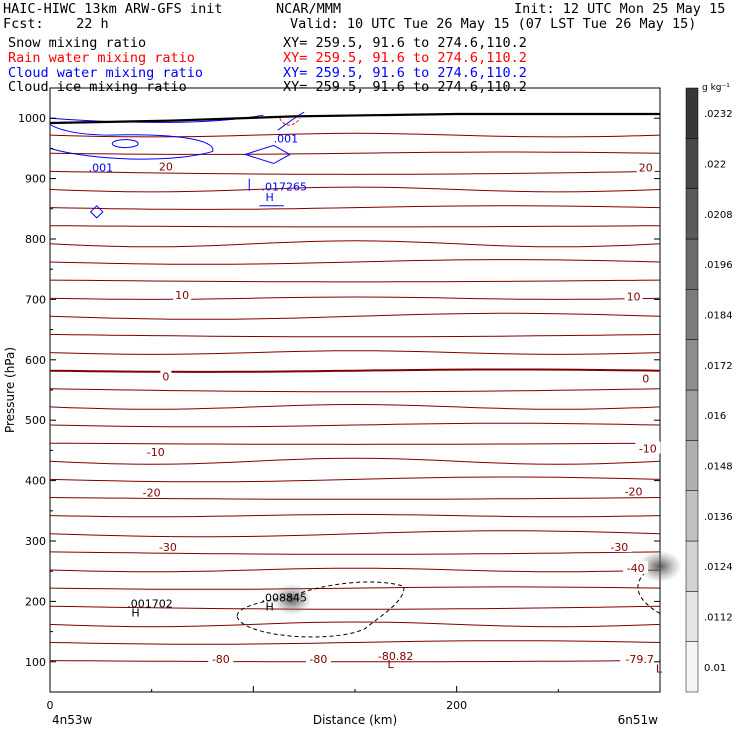  I want to click on colorbar-label: .0208, so click(718, 215).